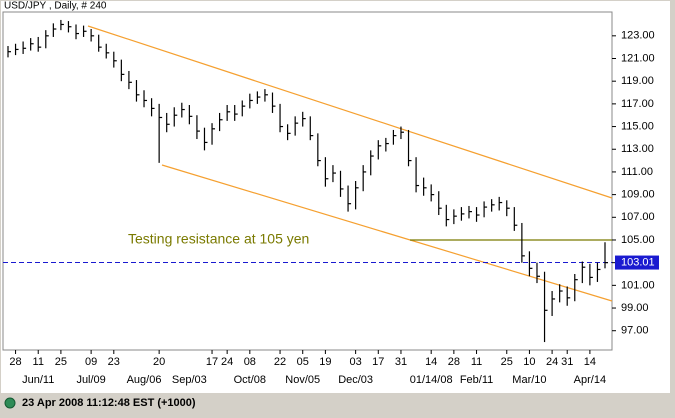 The image size is (675, 418). I want to click on y-tick-label: 99.00, so click(635, 308).